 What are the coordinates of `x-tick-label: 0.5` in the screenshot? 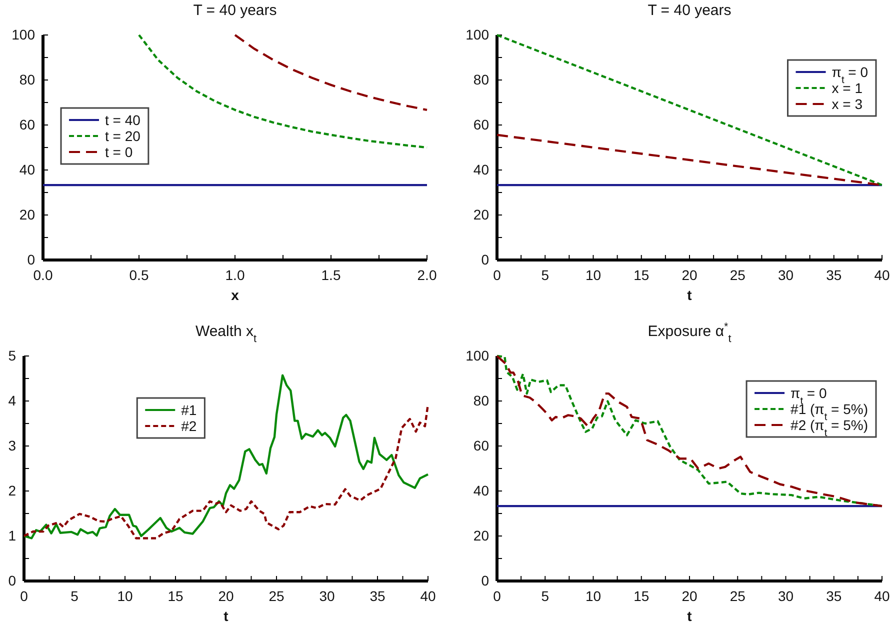 It's located at (139, 274).